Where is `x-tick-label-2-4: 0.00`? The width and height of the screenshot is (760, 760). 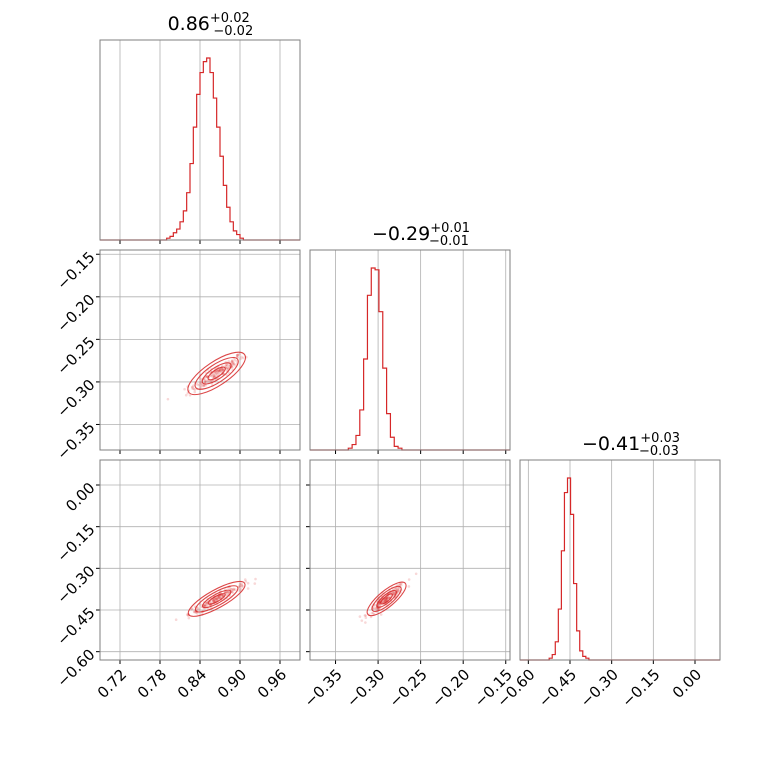
x-tick-label-2-4: 0.00 is located at coordinates (687, 684).